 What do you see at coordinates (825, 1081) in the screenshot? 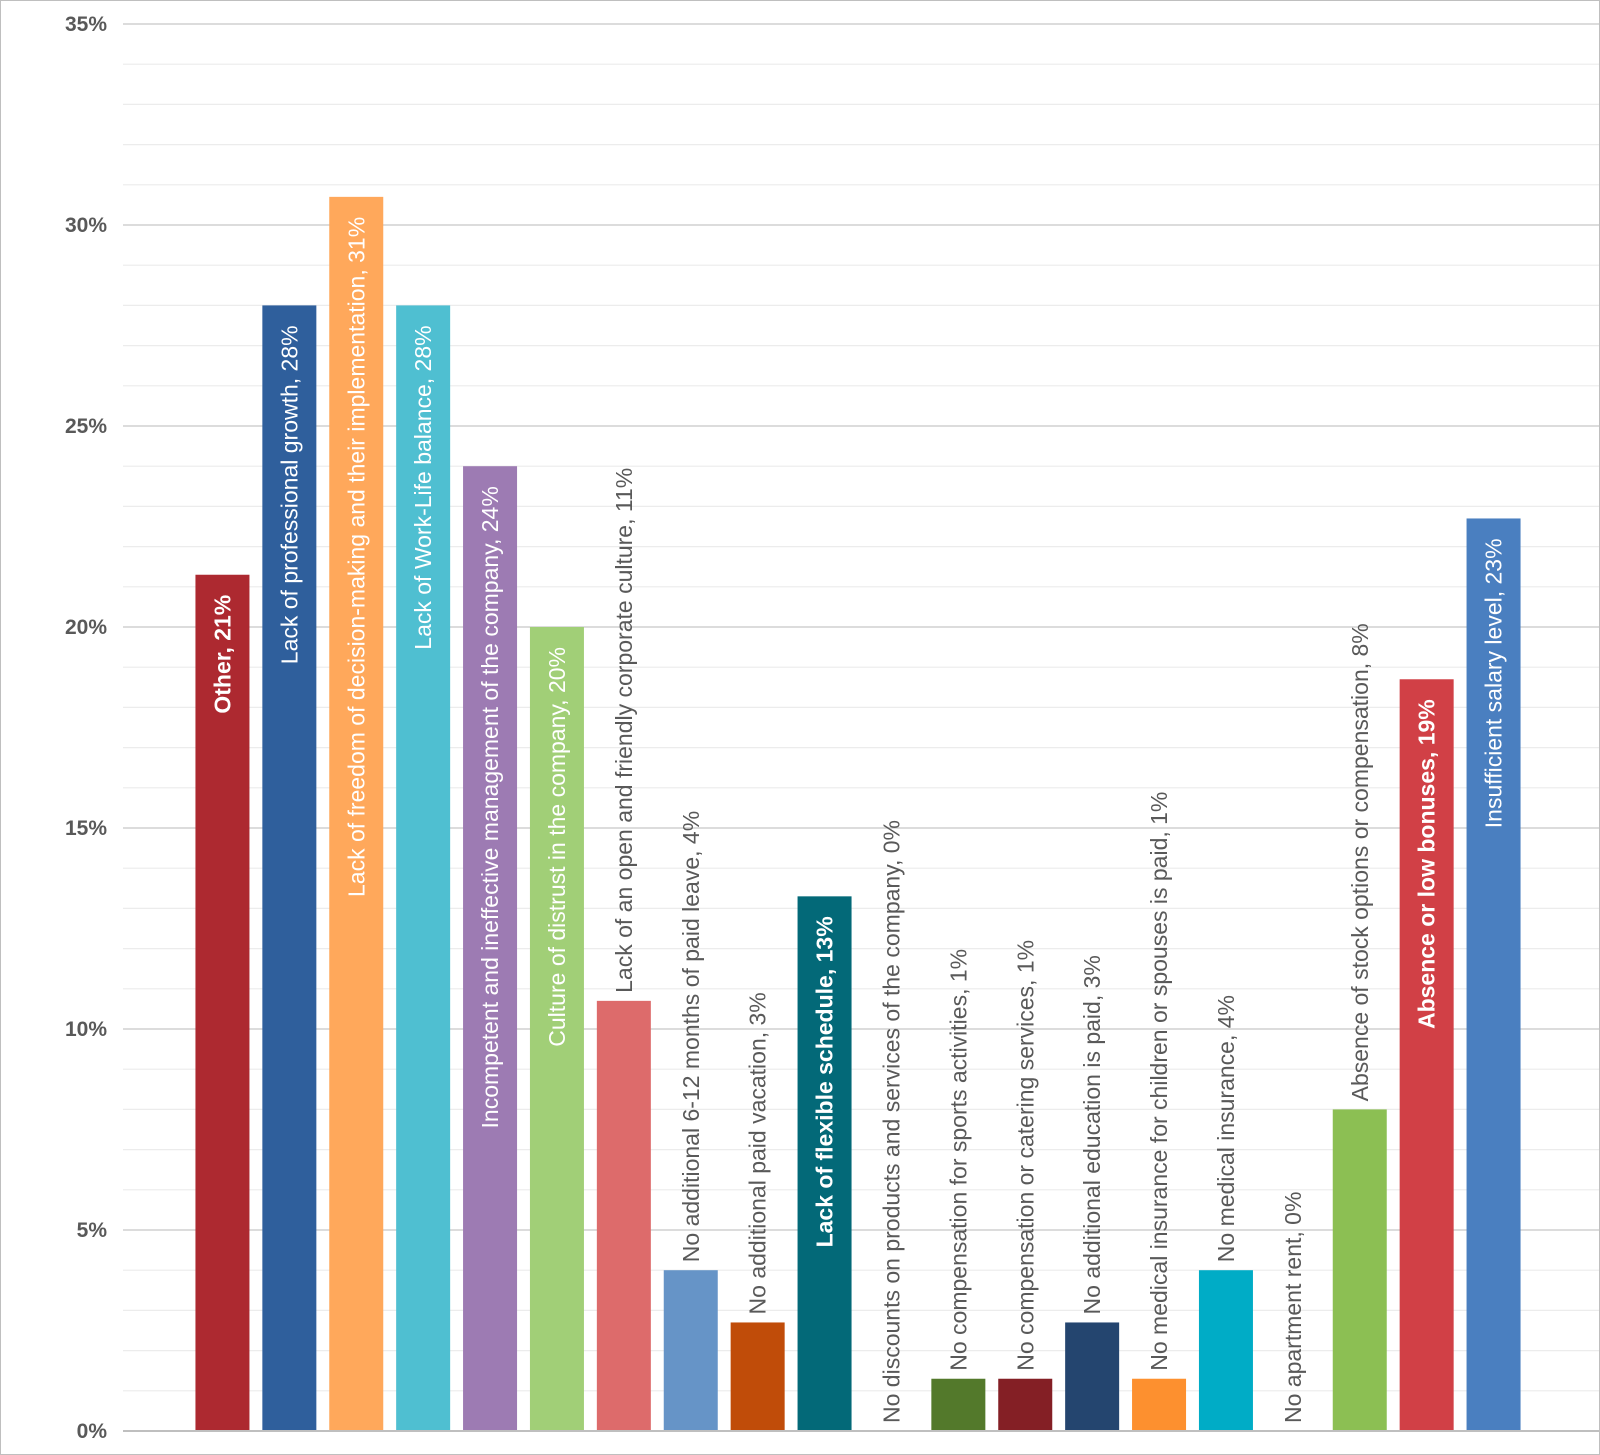
I see `bar-data-label: Lack of flexible schedule, 13%` at bounding box center [825, 1081].